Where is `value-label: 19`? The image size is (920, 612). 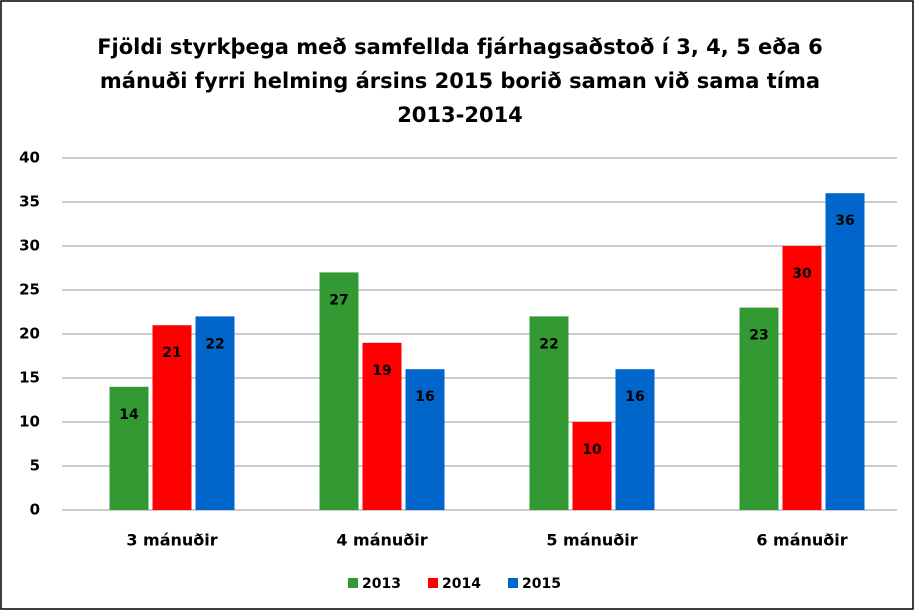
value-label: 19 is located at coordinates (381, 371).